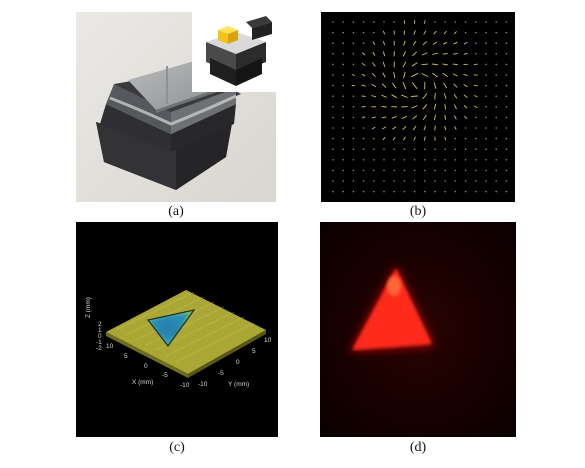 The width and height of the screenshot is (585, 468). I want to click on z-axis-label: Z (mm), so click(88, 307).